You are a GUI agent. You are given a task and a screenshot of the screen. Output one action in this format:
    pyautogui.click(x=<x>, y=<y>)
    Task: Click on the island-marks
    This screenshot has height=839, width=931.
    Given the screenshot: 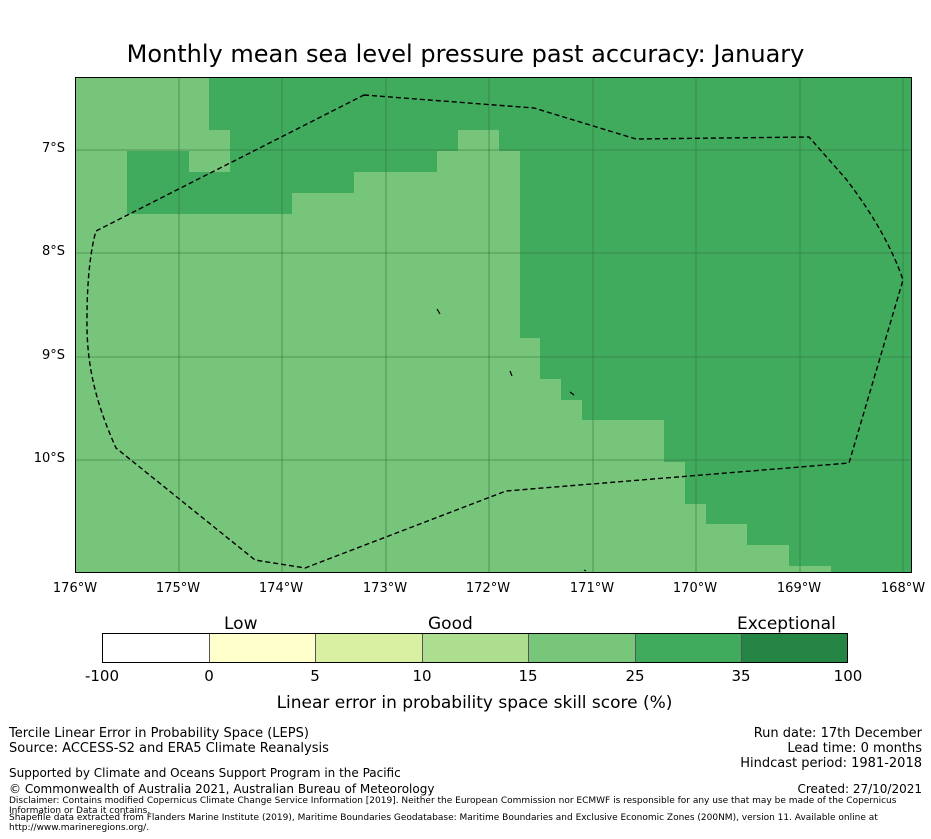 What is the action you would take?
    pyautogui.click(x=511, y=440)
    